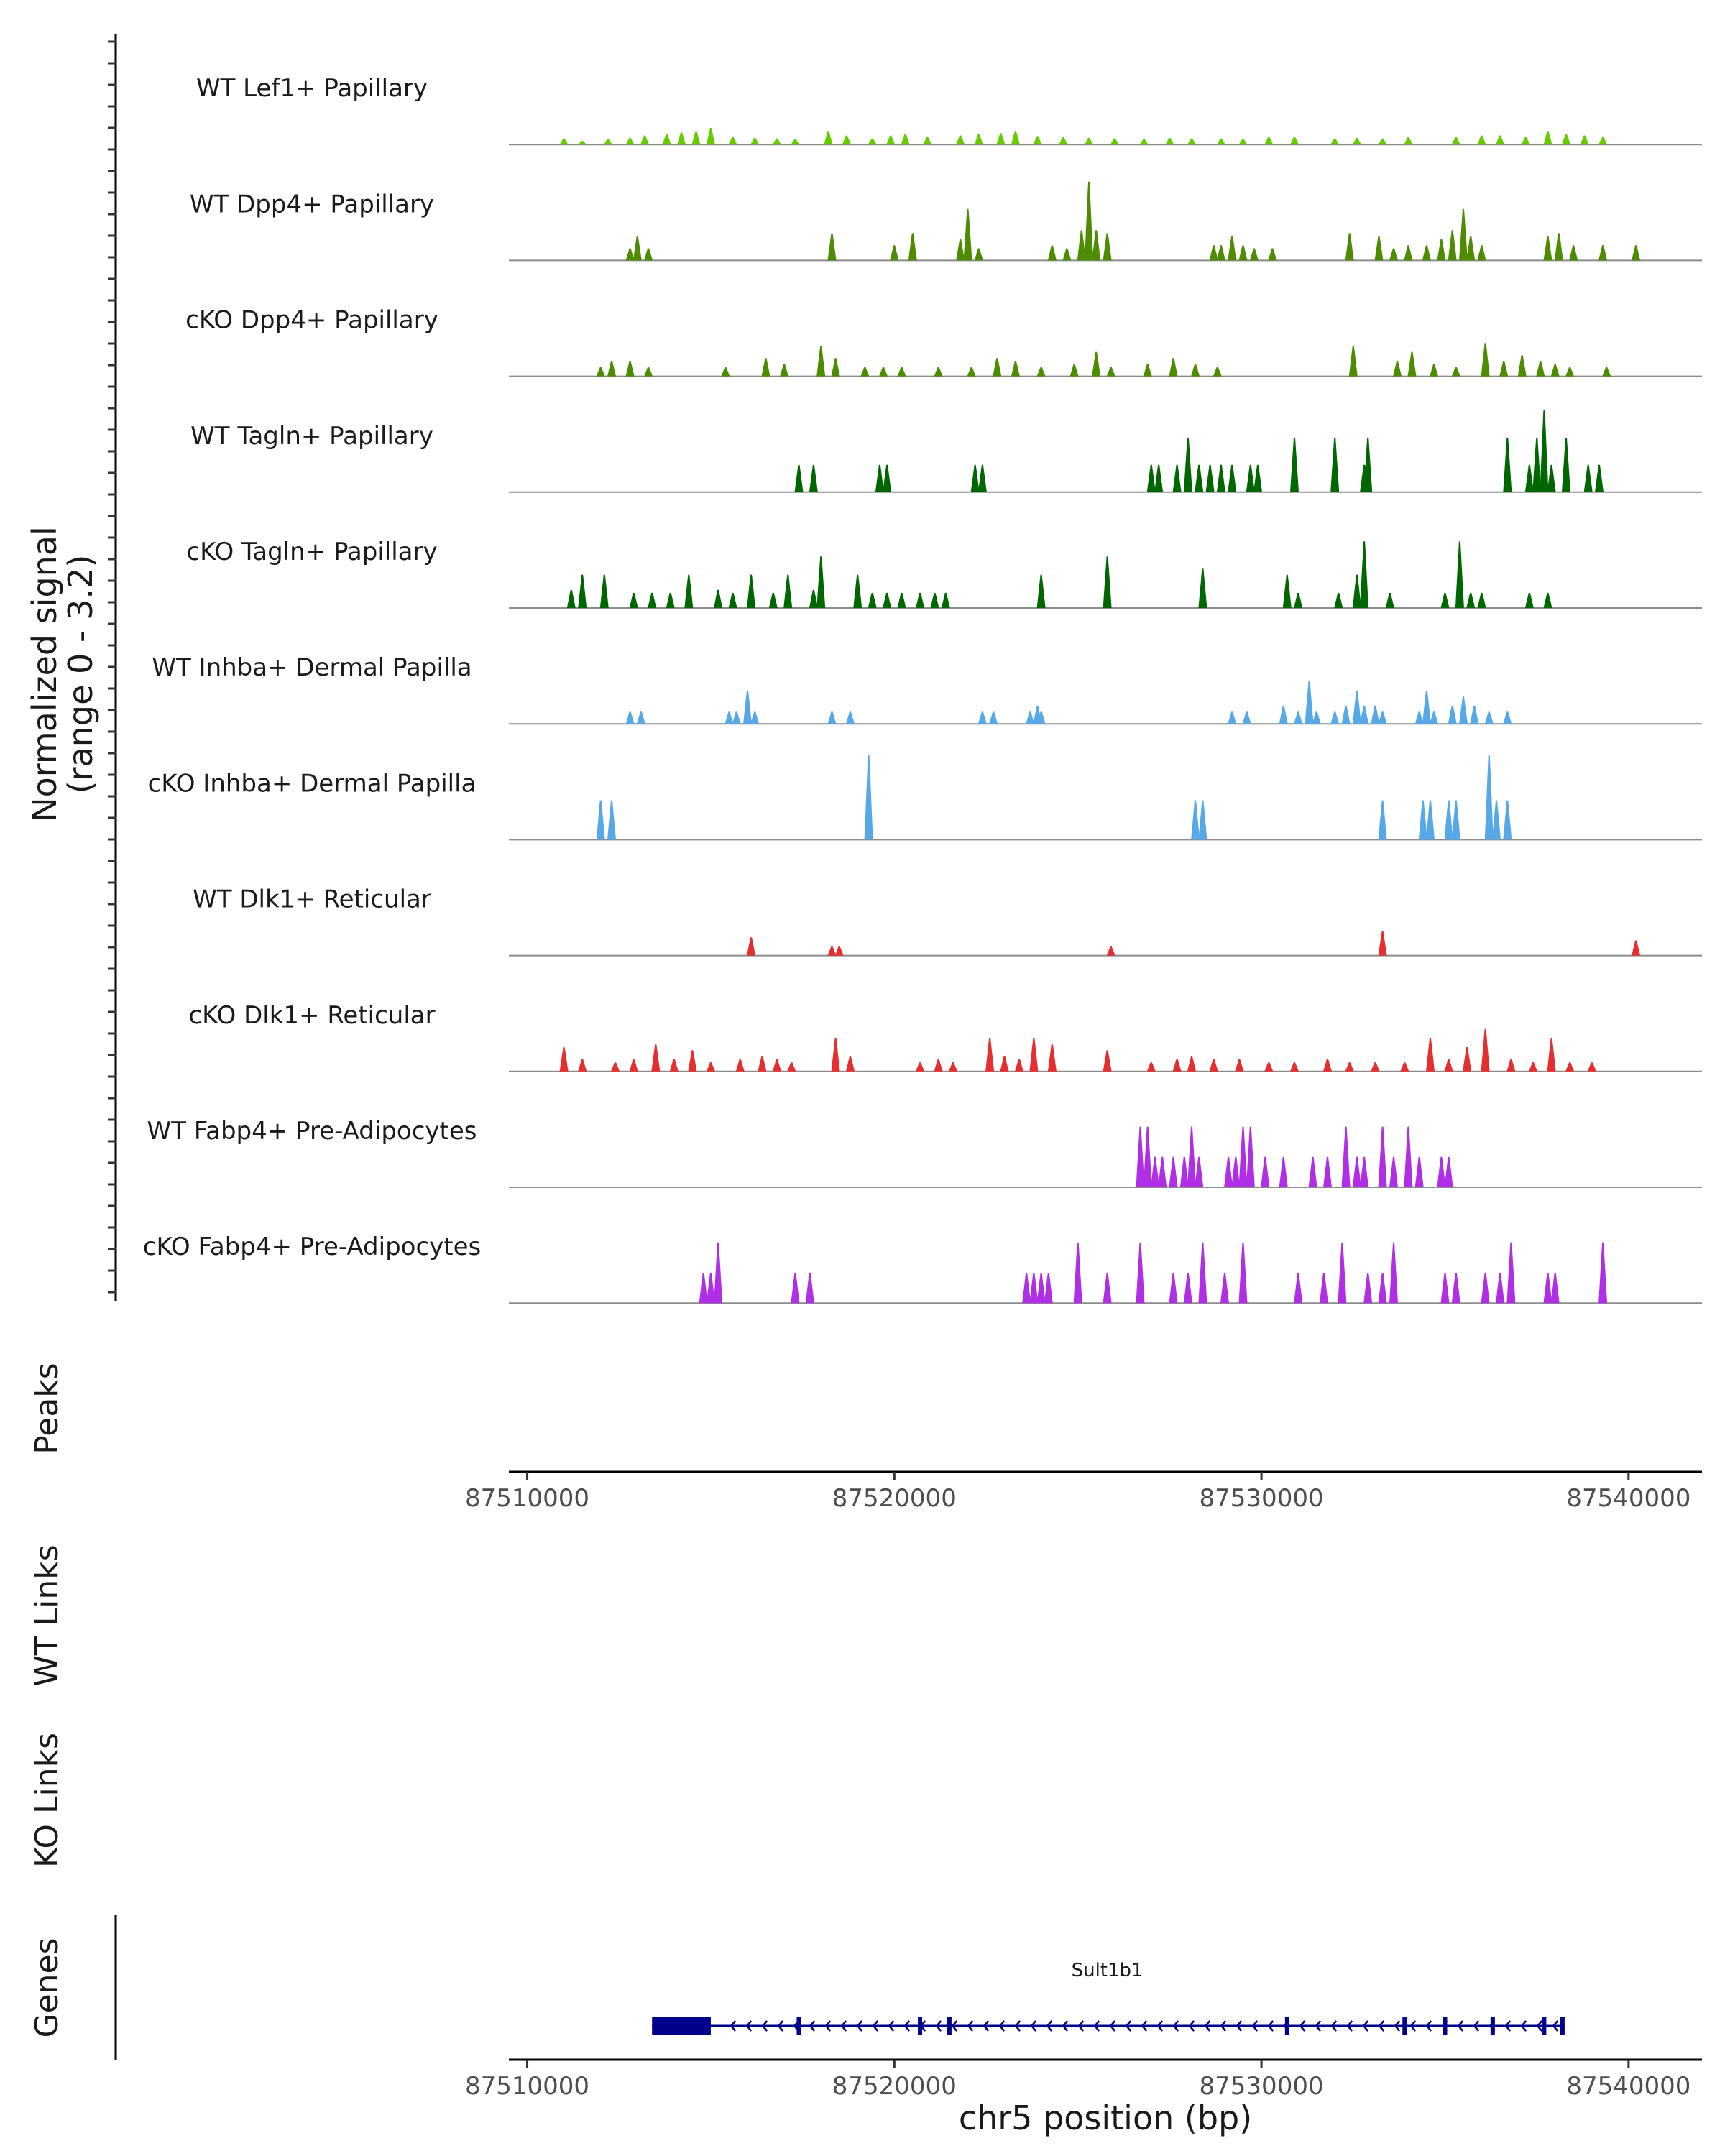 The height and width of the screenshot is (2156, 1725). What do you see at coordinates (311, 552) in the screenshot?
I see `track-label: cKO Tagln+ Papillary` at bounding box center [311, 552].